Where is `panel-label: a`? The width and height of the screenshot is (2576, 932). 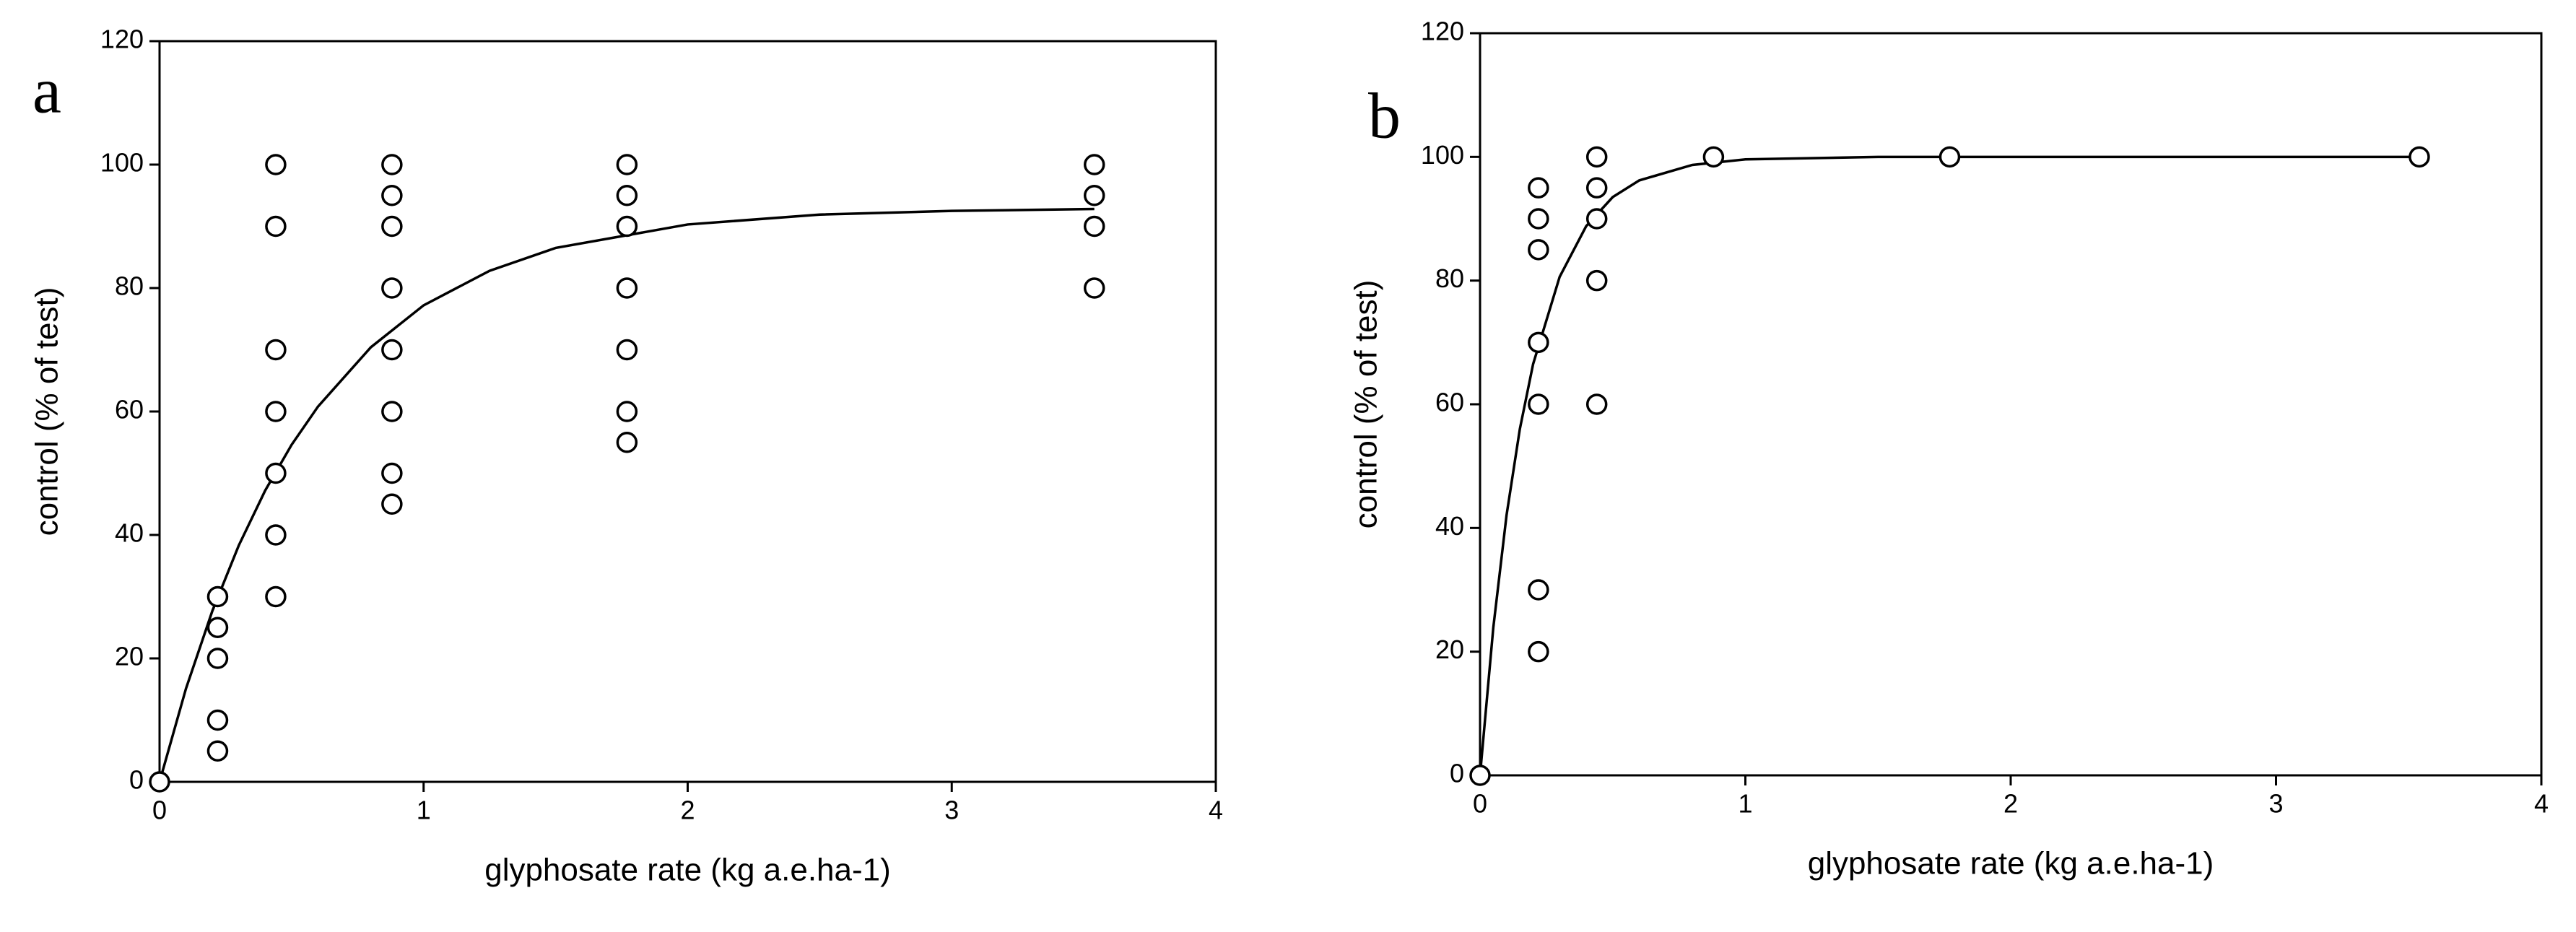
panel-label: a is located at coordinates (46, 91).